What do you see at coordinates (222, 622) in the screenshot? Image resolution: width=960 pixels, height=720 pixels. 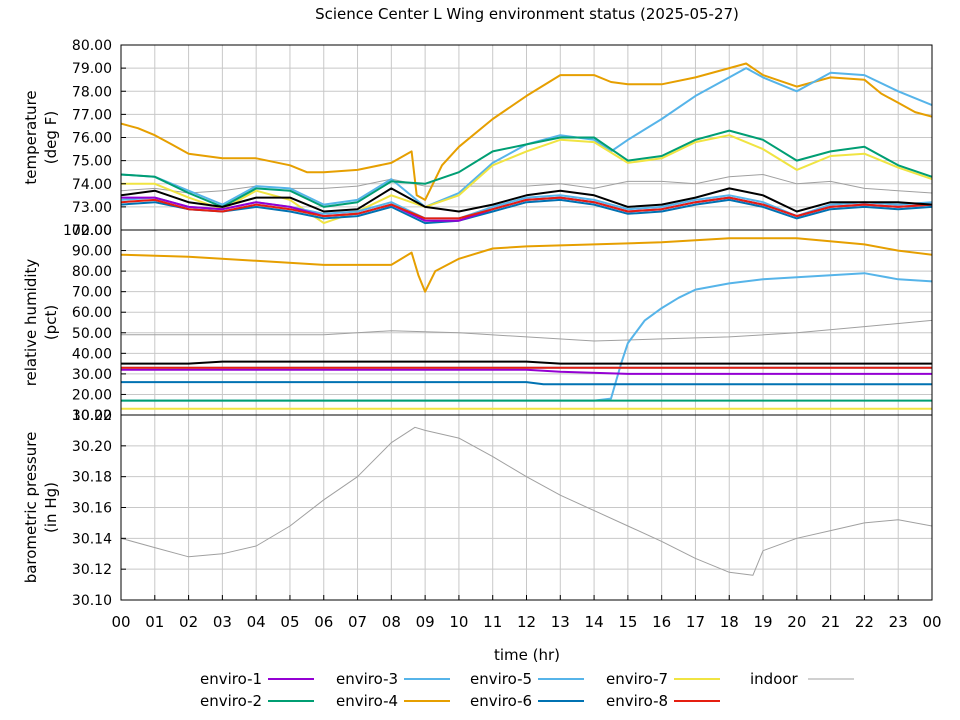 I see `x-tick-label: 03` at bounding box center [222, 622].